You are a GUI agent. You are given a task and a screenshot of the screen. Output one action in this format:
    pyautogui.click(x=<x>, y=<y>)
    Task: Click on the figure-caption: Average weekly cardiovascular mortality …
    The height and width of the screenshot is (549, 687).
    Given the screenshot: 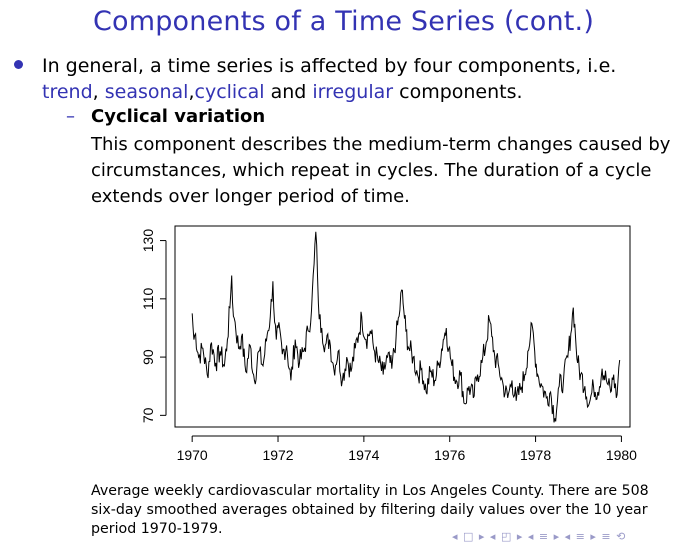 What is the action you would take?
    pyautogui.click(x=370, y=510)
    